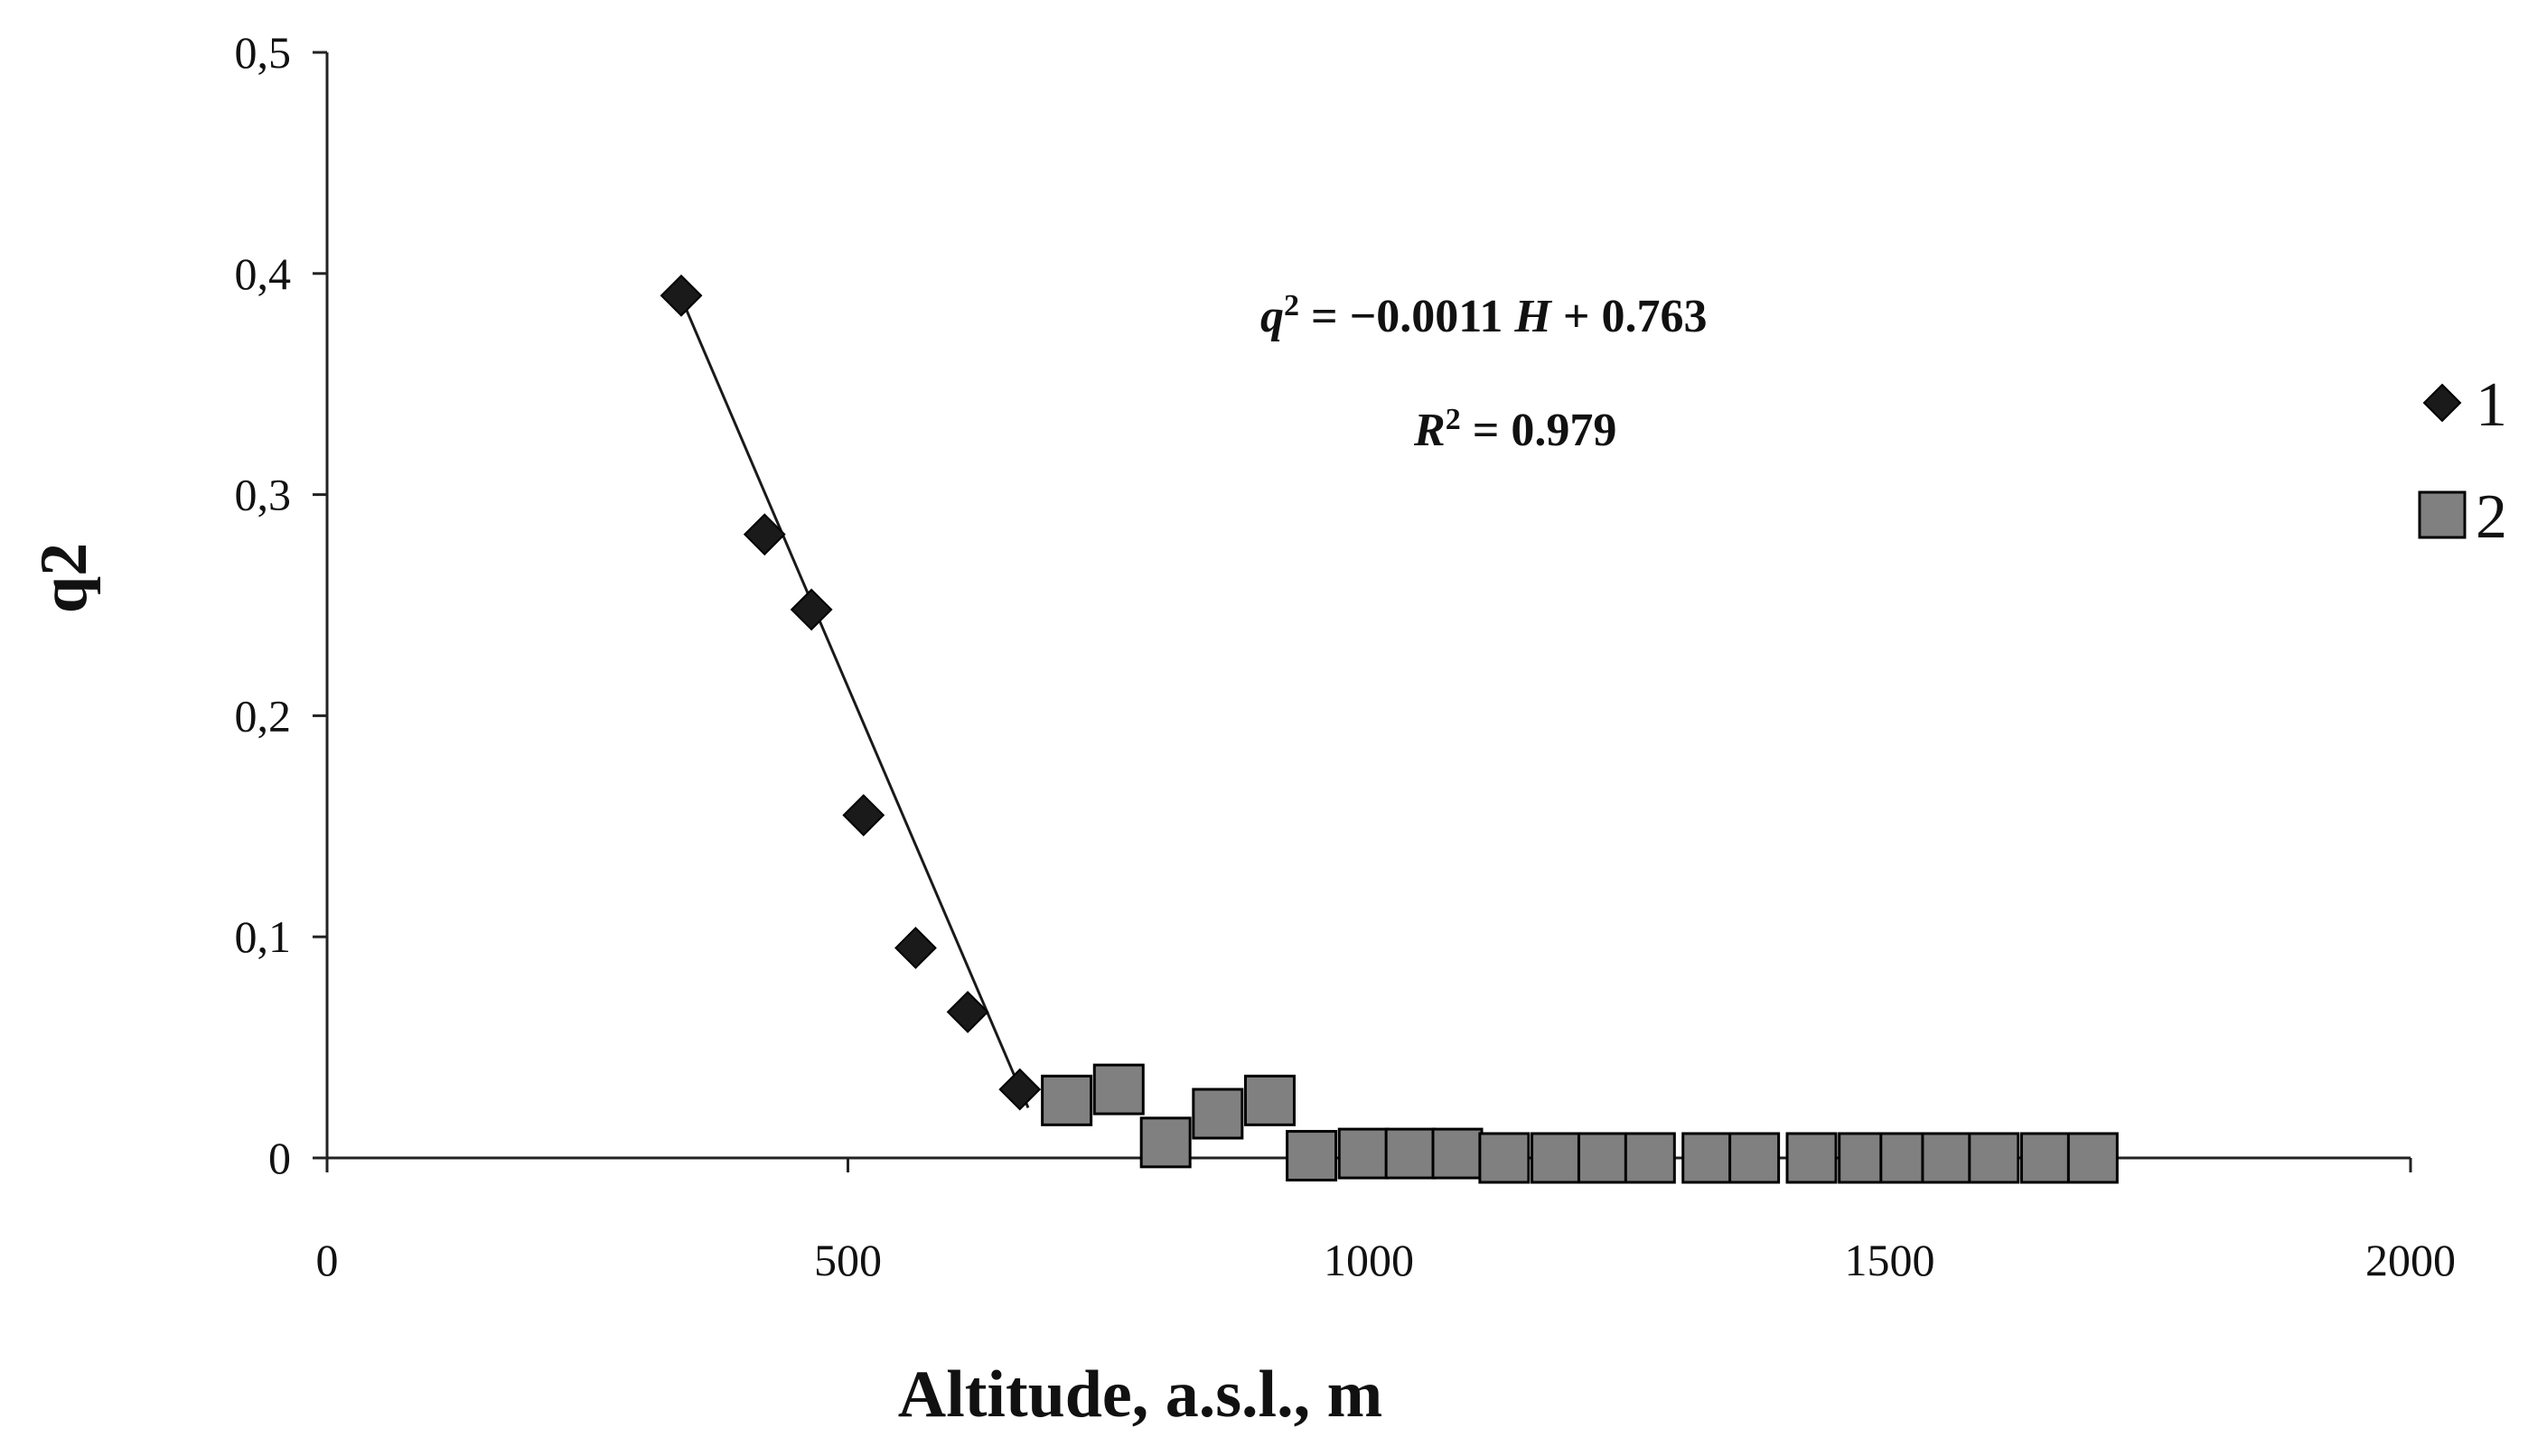 Image resolution: width=2528 pixels, height=1456 pixels. What do you see at coordinates (2442, 403) in the screenshot?
I see `legend-diamond-marker` at bounding box center [2442, 403].